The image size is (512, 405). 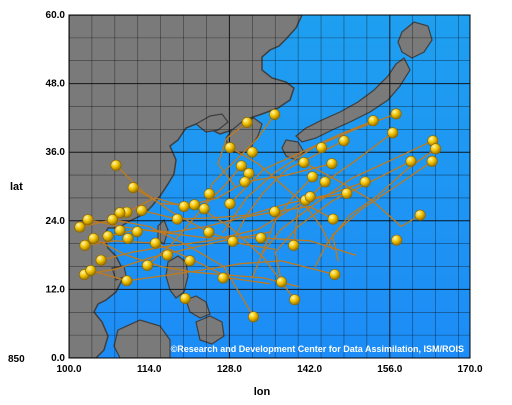 What do you see at coordinates (56, 152) in the screenshot?
I see `y-tick-label: 36.0` at bounding box center [56, 152].